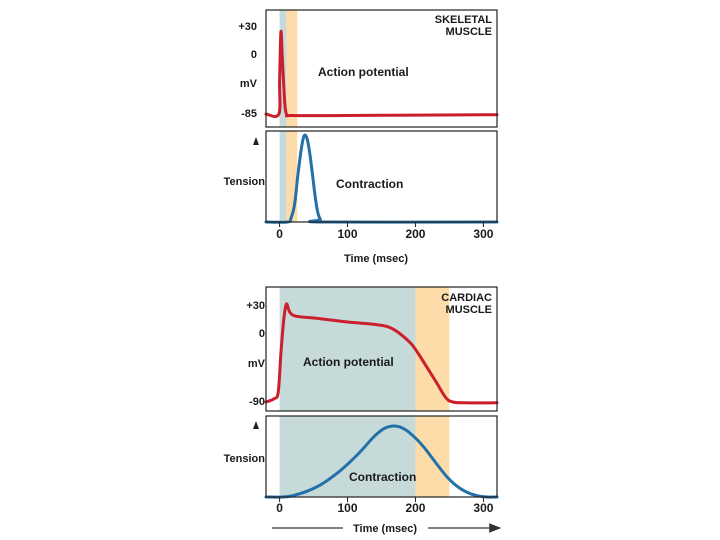  What do you see at coordinates (283, 176) in the screenshot?
I see `skeletal-contraction-absolute-refractory-band` at bounding box center [283, 176].